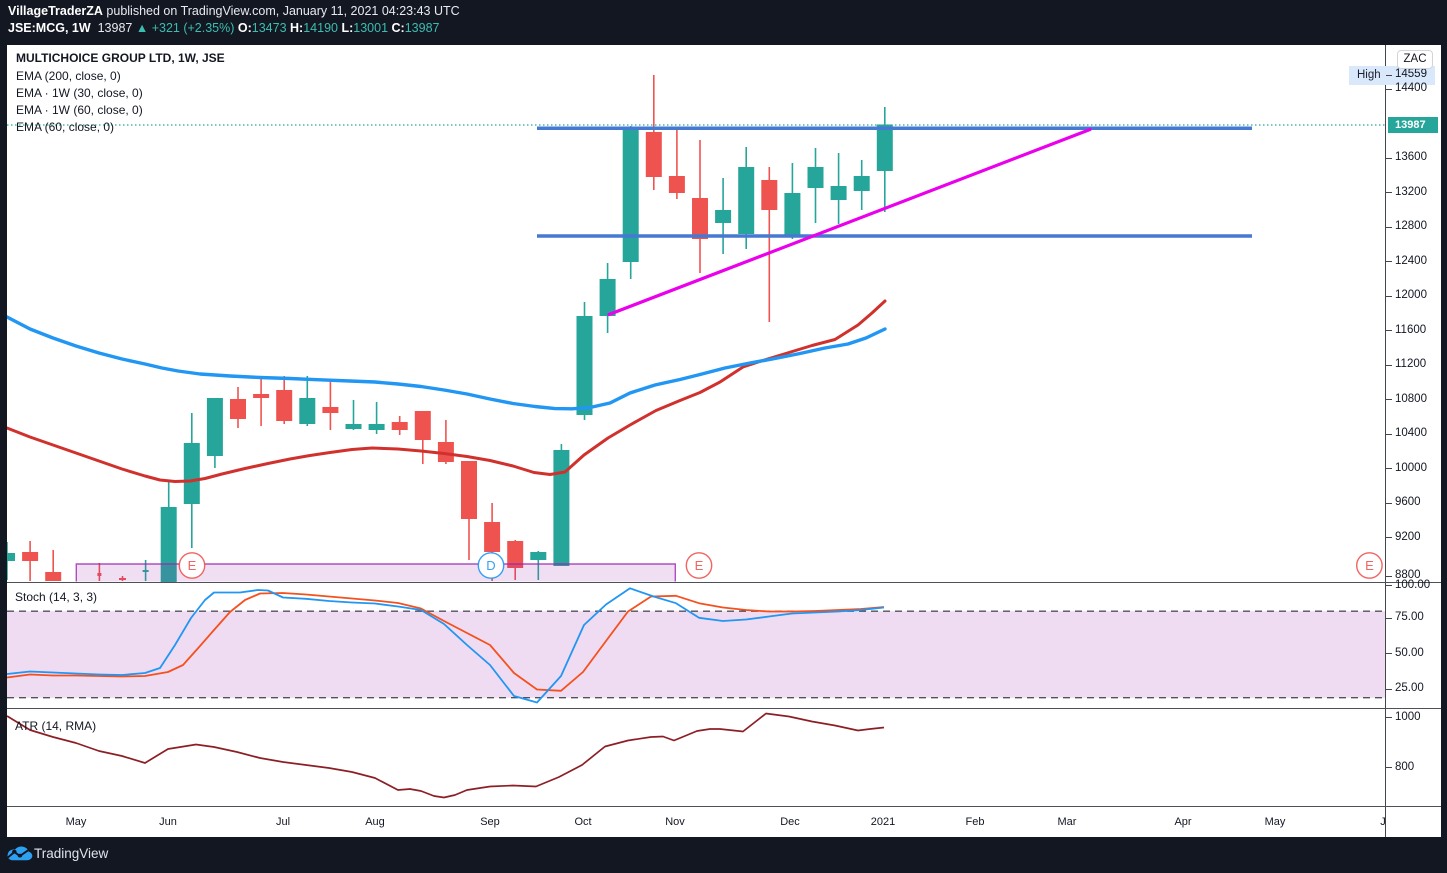  I want to click on svg-text: D, so click(490, 565).